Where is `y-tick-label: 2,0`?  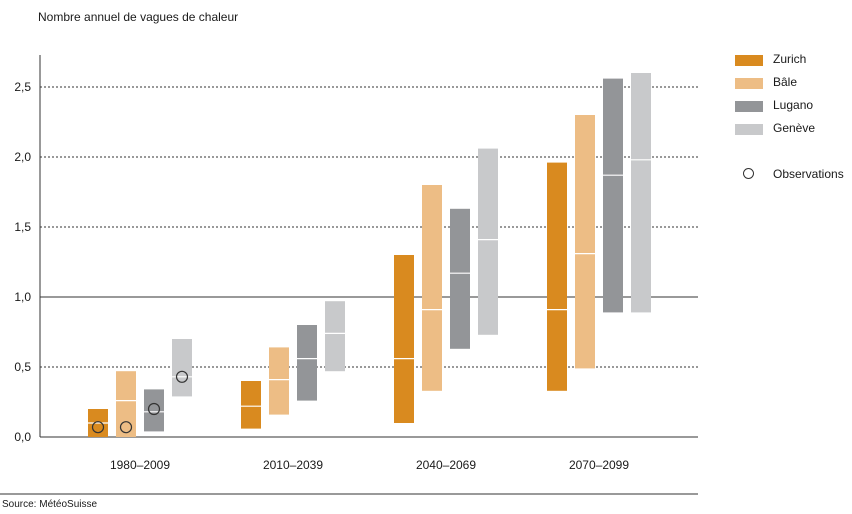
y-tick-label: 2,0 is located at coordinates (22, 157).